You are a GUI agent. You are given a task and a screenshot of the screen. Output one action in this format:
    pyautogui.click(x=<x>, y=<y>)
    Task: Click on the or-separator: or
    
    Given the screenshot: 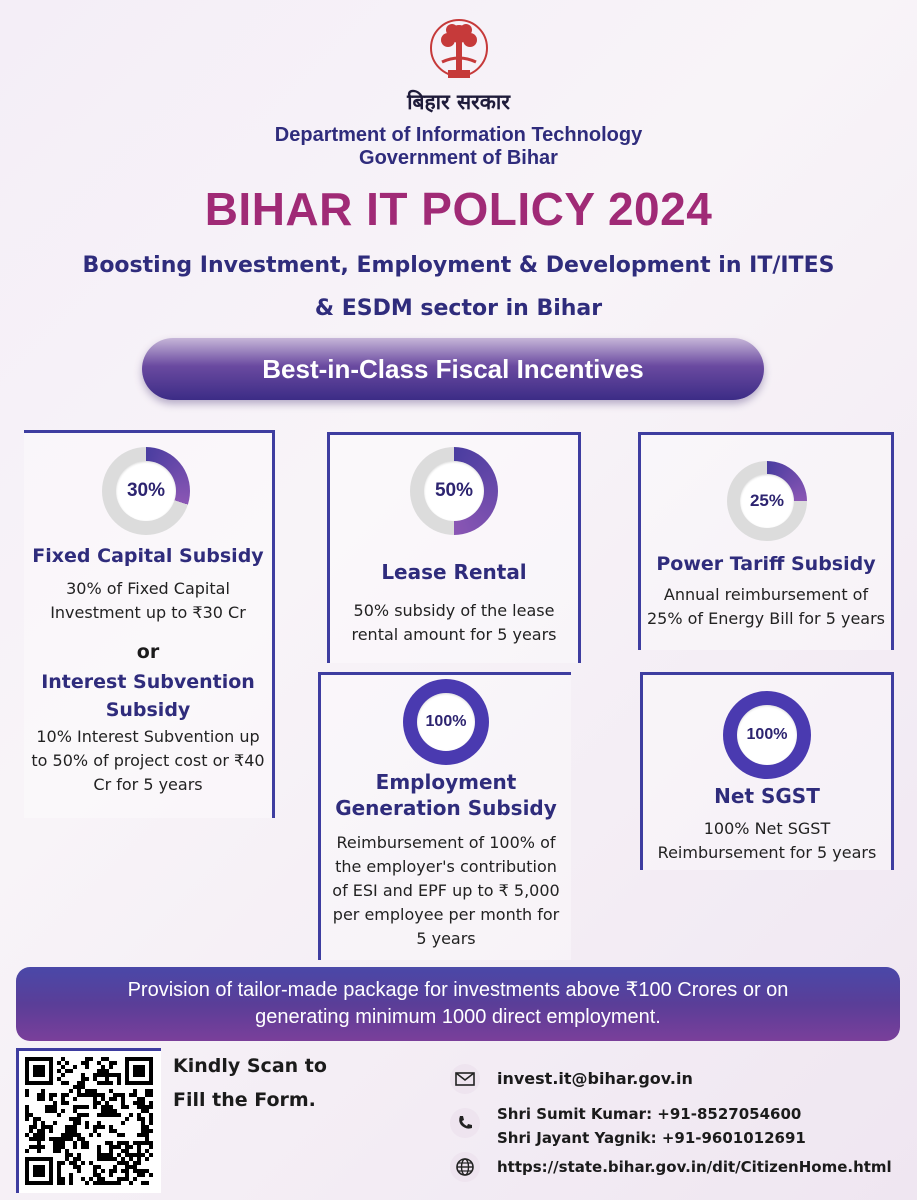 What is the action you would take?
    pyautogui.click(x=148, y=652)
    